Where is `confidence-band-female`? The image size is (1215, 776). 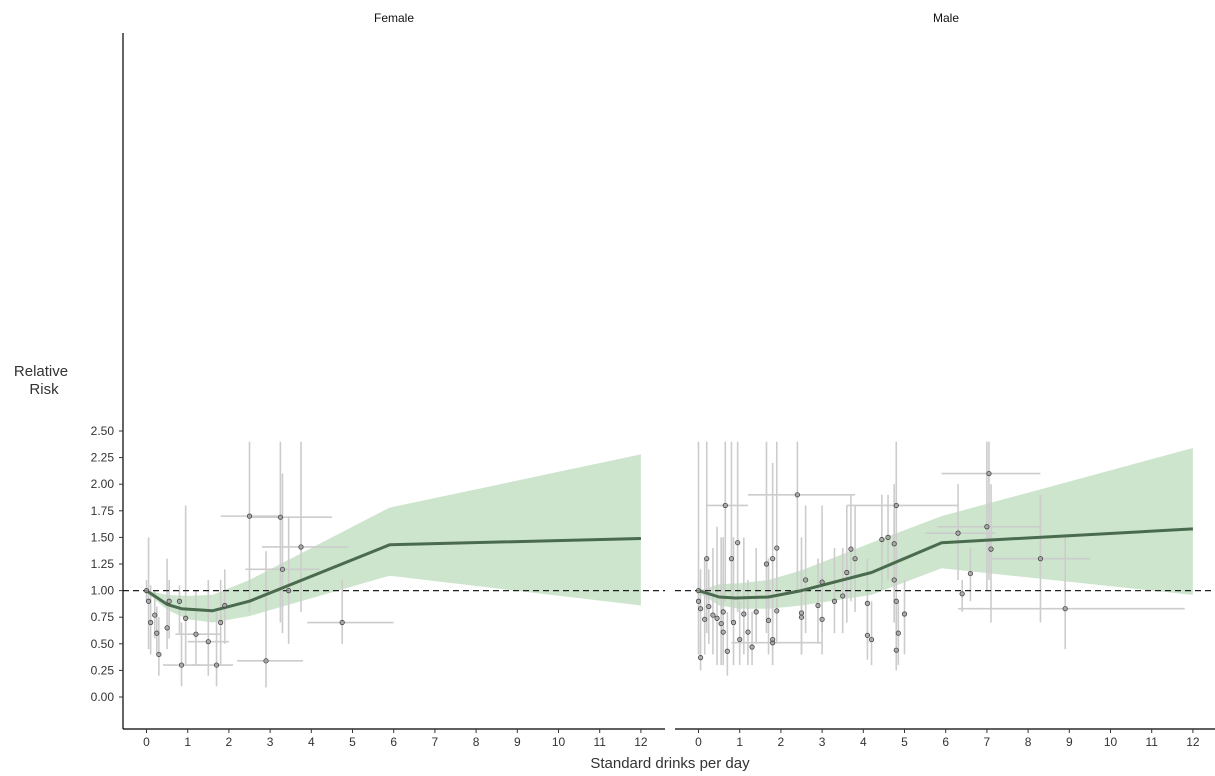 confidence-band-female is located at coordinates (393, 538).